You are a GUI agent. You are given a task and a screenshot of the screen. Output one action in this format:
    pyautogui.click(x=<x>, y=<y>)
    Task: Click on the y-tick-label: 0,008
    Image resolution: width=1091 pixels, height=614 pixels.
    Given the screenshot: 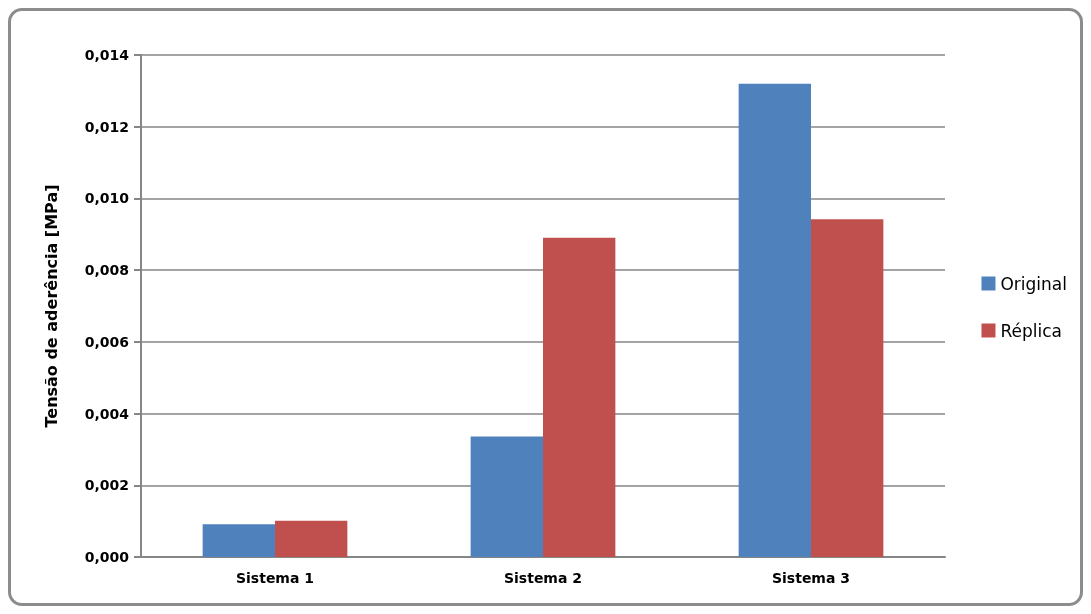 What is the action you would take?
    pyautogui.click(x=106, y=270)
    